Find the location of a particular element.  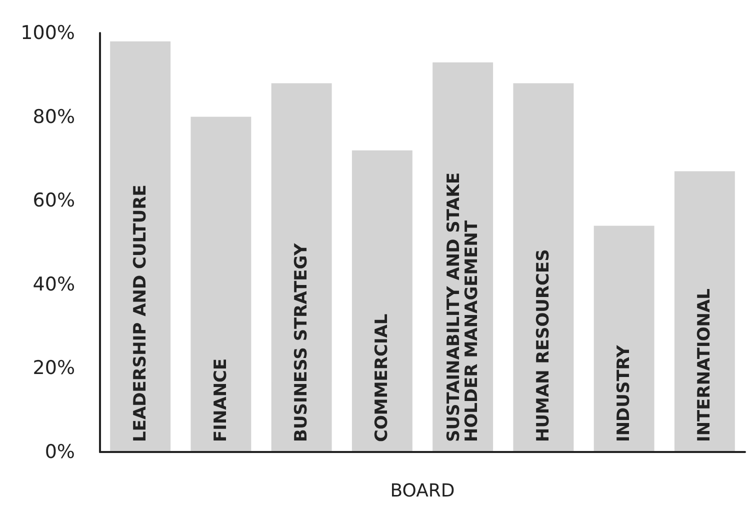

x-tick-label: SUSTAINABILITY AND STAKE HOLDER MANAGEMENT is located at coordinates (463, 304).